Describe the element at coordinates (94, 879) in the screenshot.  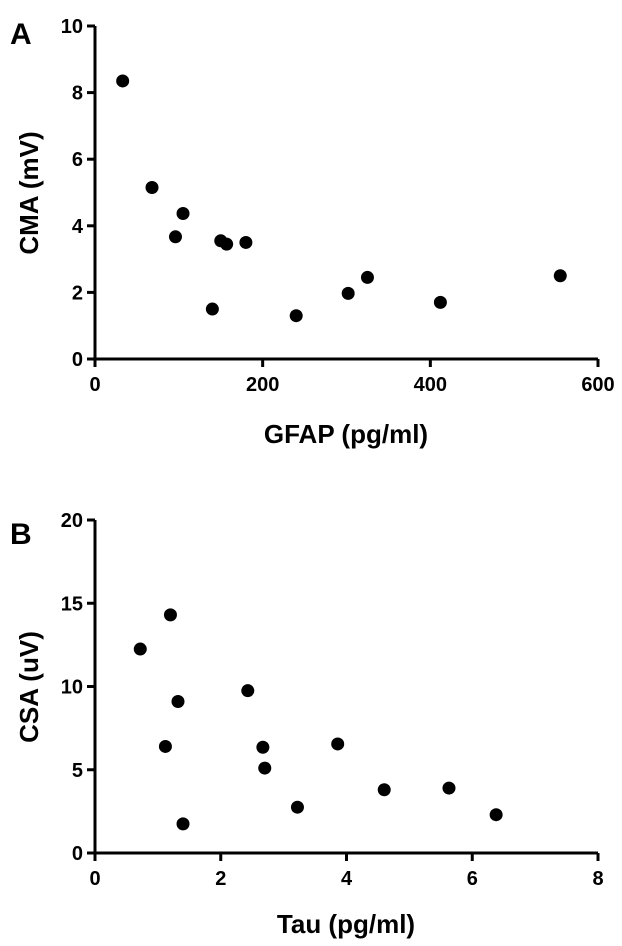
I see `panel-b-x-tick-label: 0` at that location.